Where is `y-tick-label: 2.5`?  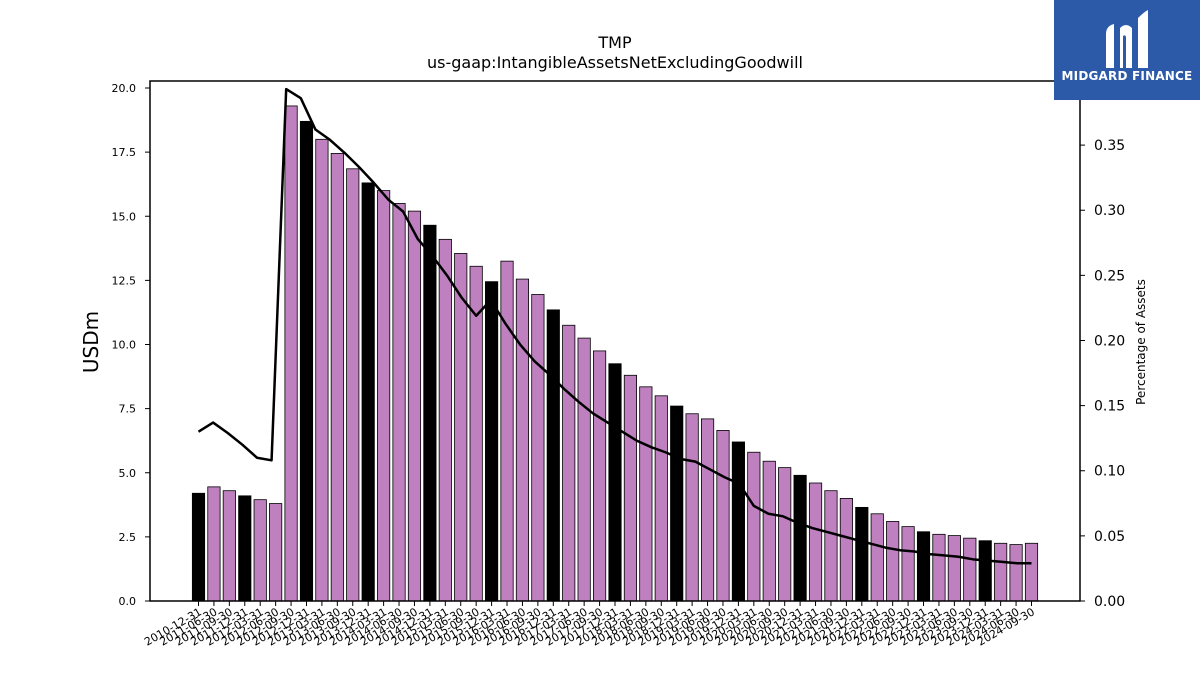 y-tick-label: 2.5 is located at coordinates (128, 537).